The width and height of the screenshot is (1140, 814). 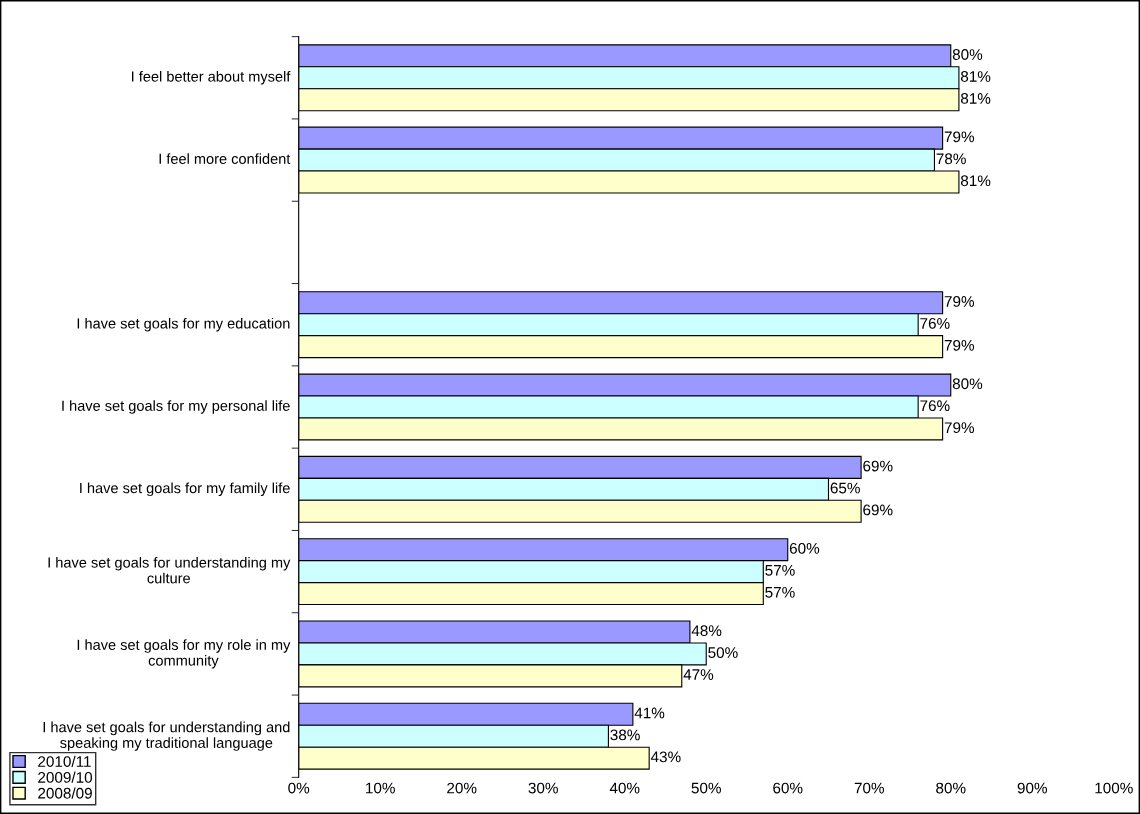 I want to click on x-tick-label: 70%, so click(x=869, y=788).